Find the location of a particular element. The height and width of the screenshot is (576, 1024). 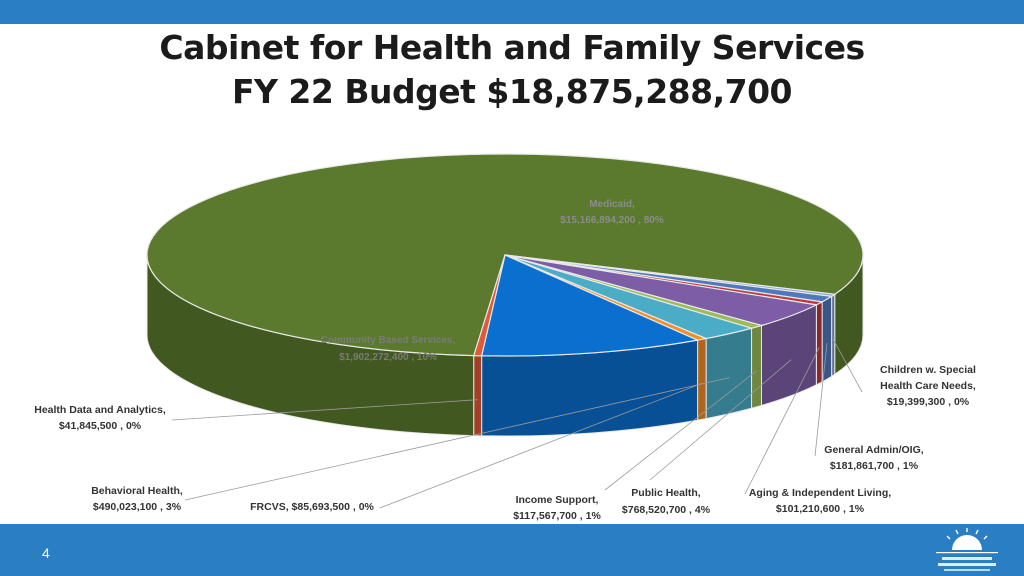

leader-aging-independent-living is located at coordinates (782, 421).